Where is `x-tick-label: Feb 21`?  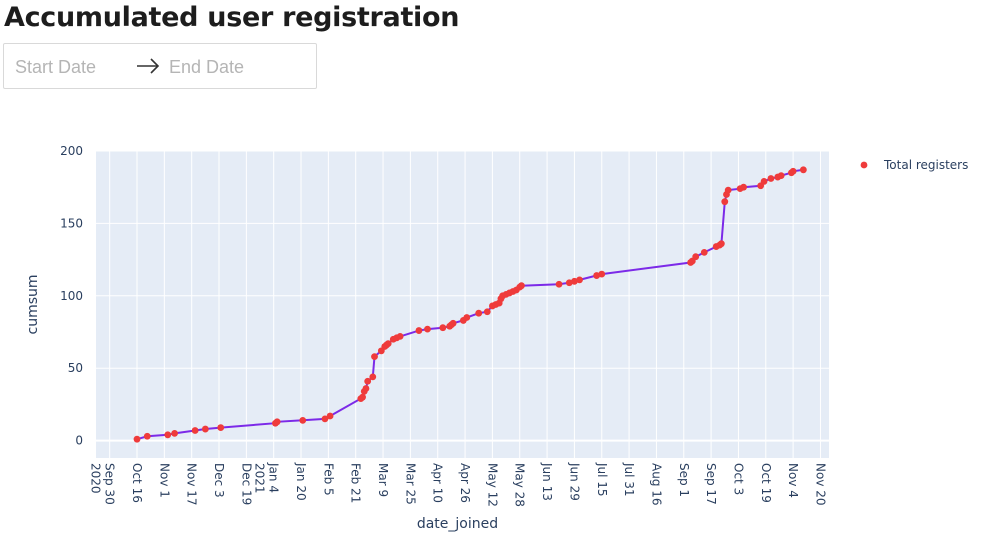 x-tick-label: Feb 21 is located at coordinates (356, 483).